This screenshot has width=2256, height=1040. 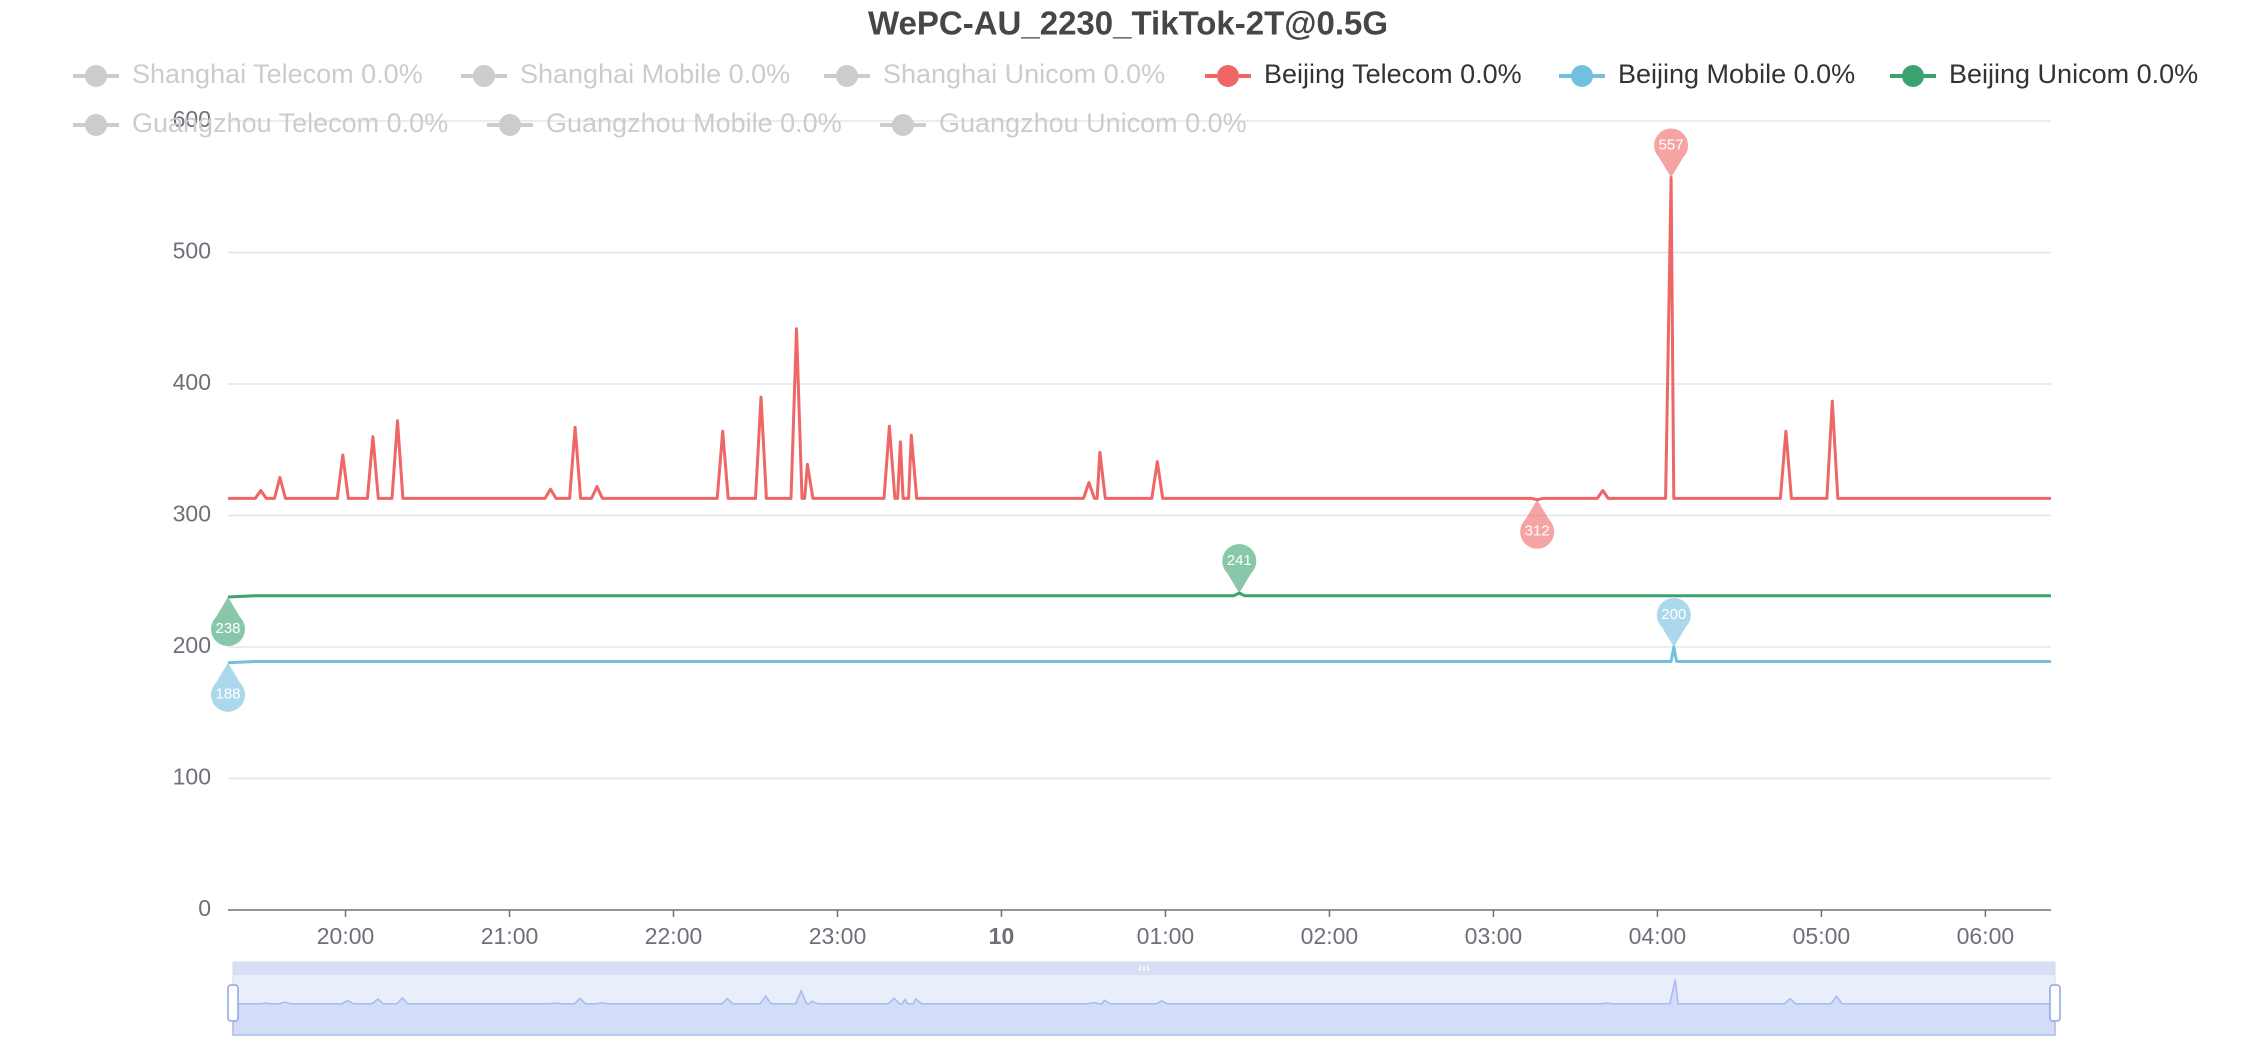 I want to click on legend-label: Guangzhou Telecom 0.0%, so click(x=290, y=123).